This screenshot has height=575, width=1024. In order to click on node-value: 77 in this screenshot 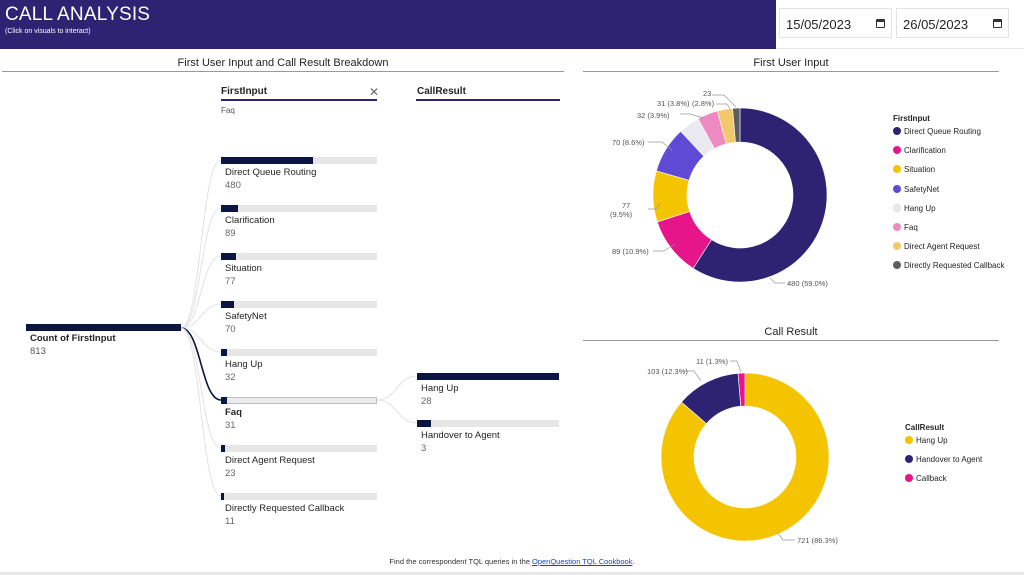, I will do `click(230, 281)`.